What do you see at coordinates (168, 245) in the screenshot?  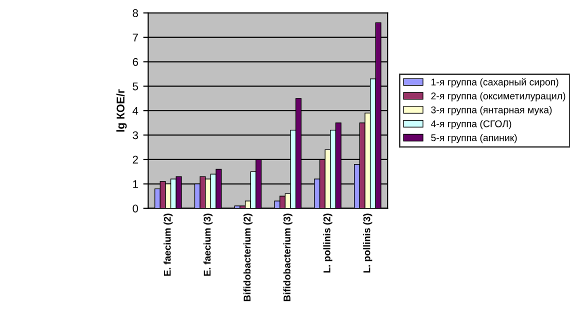 I see `x-tick-label: E. faecium (2)` at bounding box center [168, 245].